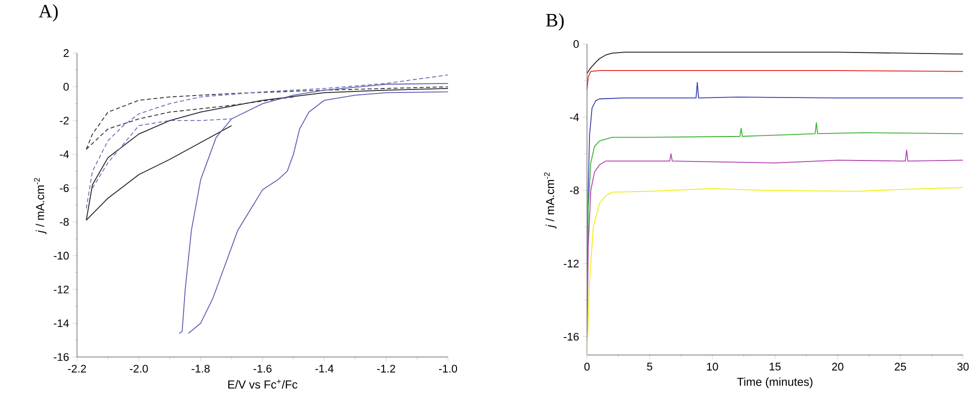 Image resolution: width=979 pixels, height=418 pixels. Describe the element at coordinates (77, 368) in the screenshot. I see `x-tick-label: -2.2` at that location.